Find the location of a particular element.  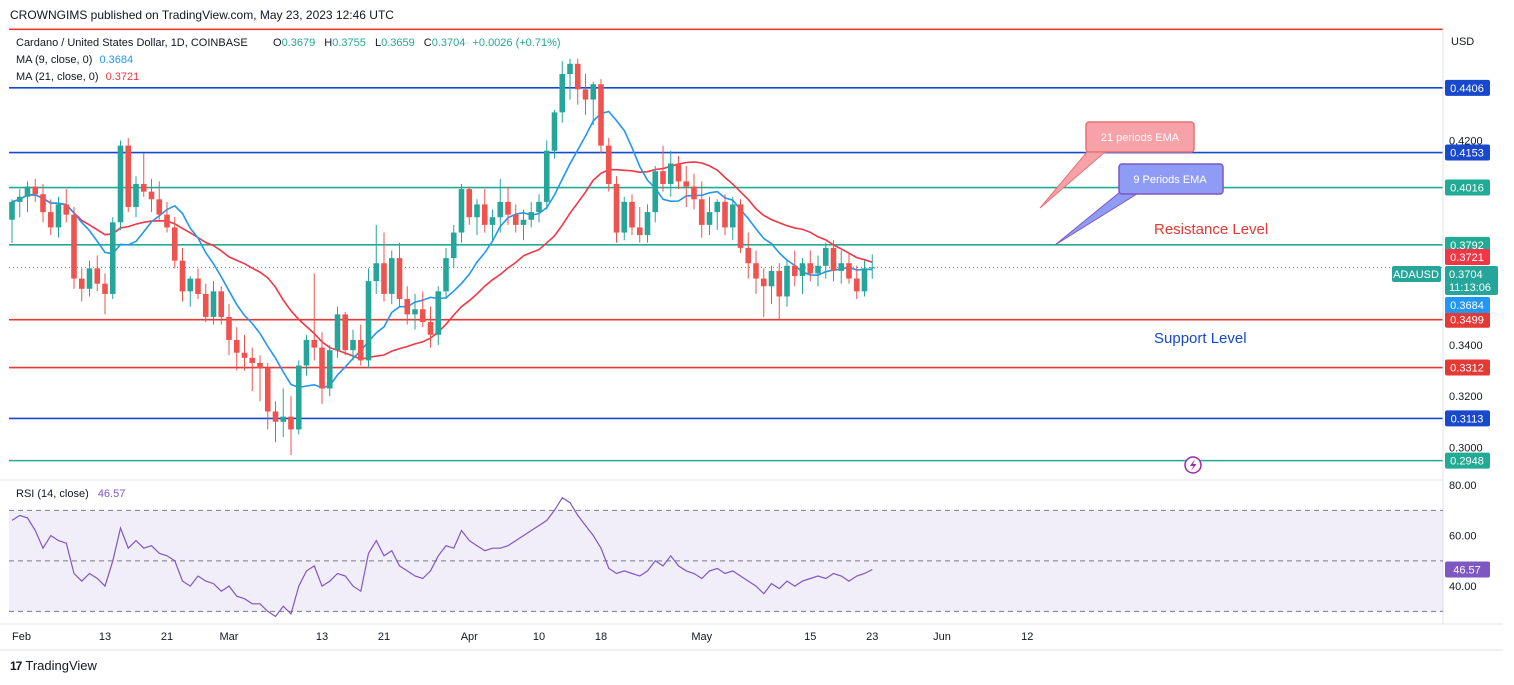

ohlc-close-value: 0.3704 is located at coordinates (449, 43).